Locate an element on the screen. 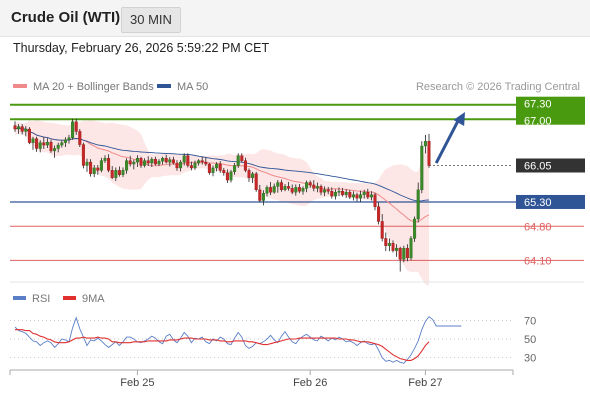 This screenshot has height=400, width=590. resistance-label-box is located at coordinates (550, 110).